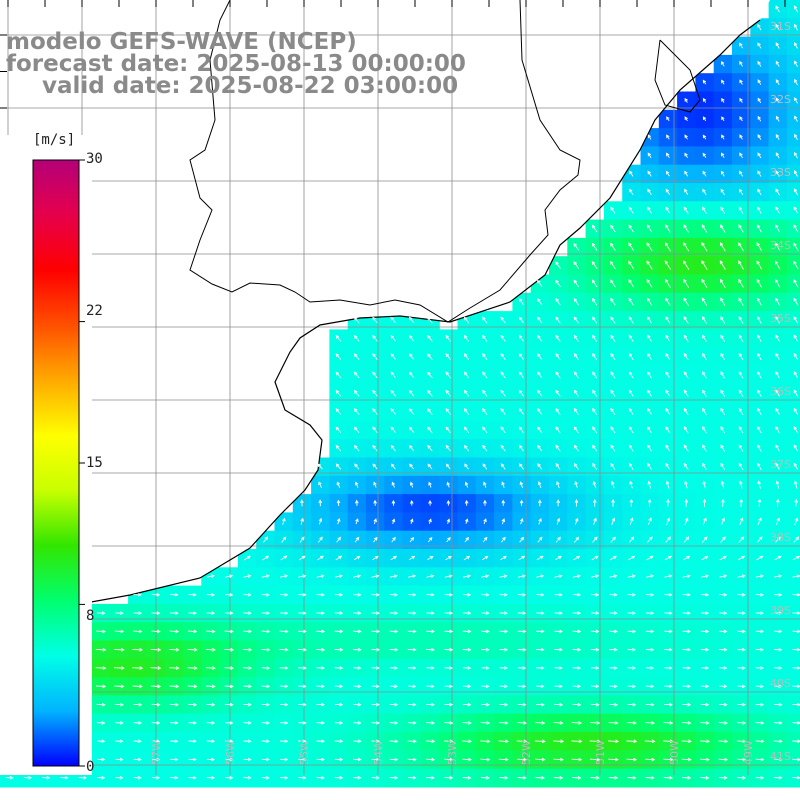 This screenshot has height=800, width=800. What do you see at coordinates (54, 140) in the screenshot?
I see `colorbar-unit-label: [m/s]` at bounding box center [54, 140].